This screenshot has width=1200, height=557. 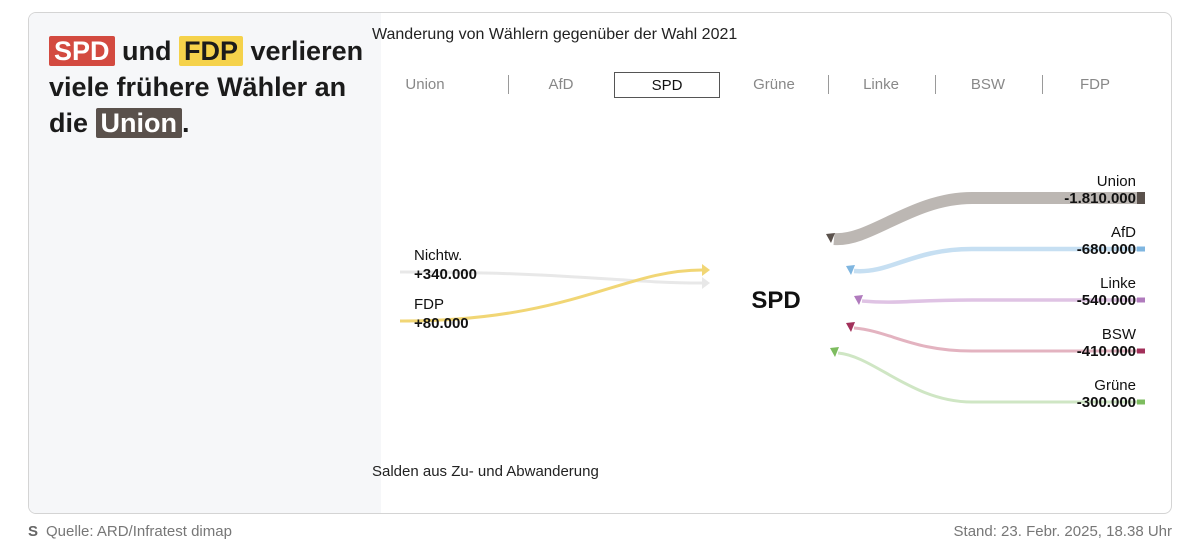 What do you see at coordinates (858, 300) in the screenshot?
I see `flow-arrow-linke` at bounding box center [858, 300].